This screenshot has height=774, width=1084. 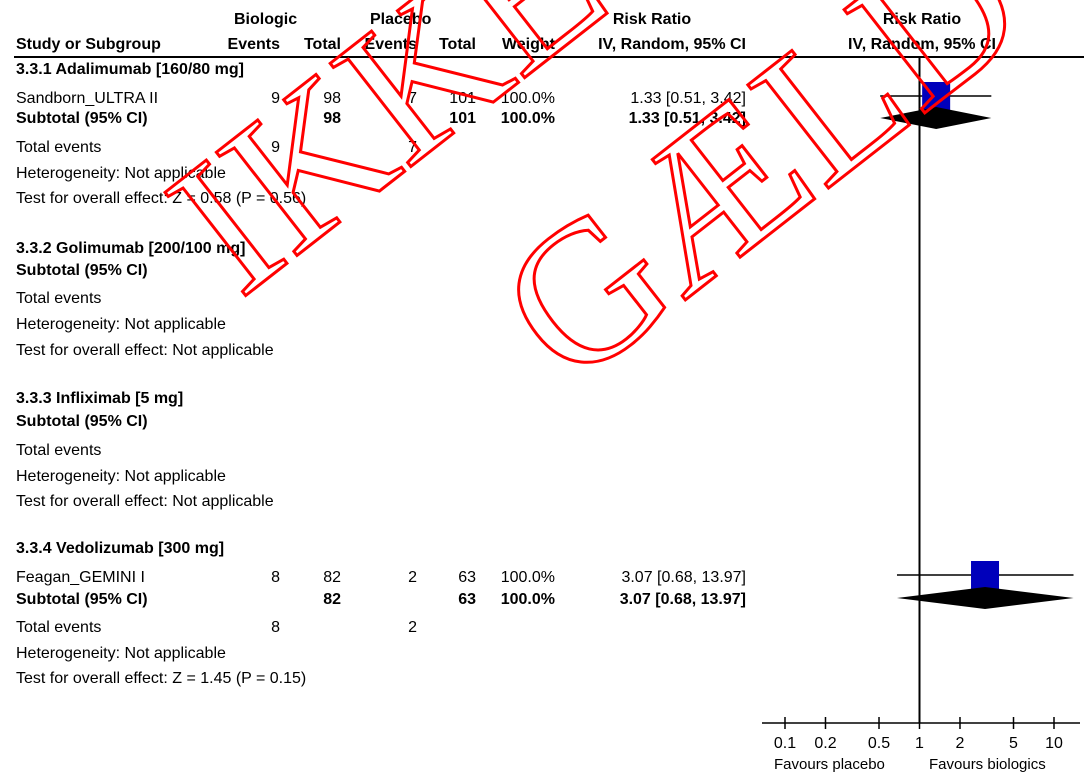 What do you see at coordinates (549, 57) in the screenshot?
I see `header-divider` at bounding box center [549, 57].